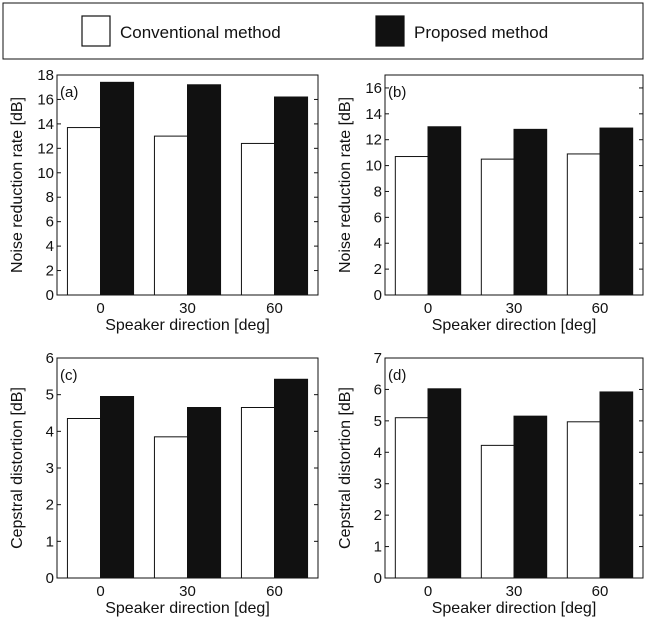 This screenshot has height=626, width=646. Describe the element at coordinates (50, 395) in the screenshot. I see `y-tick-label-c: 5` at that location.